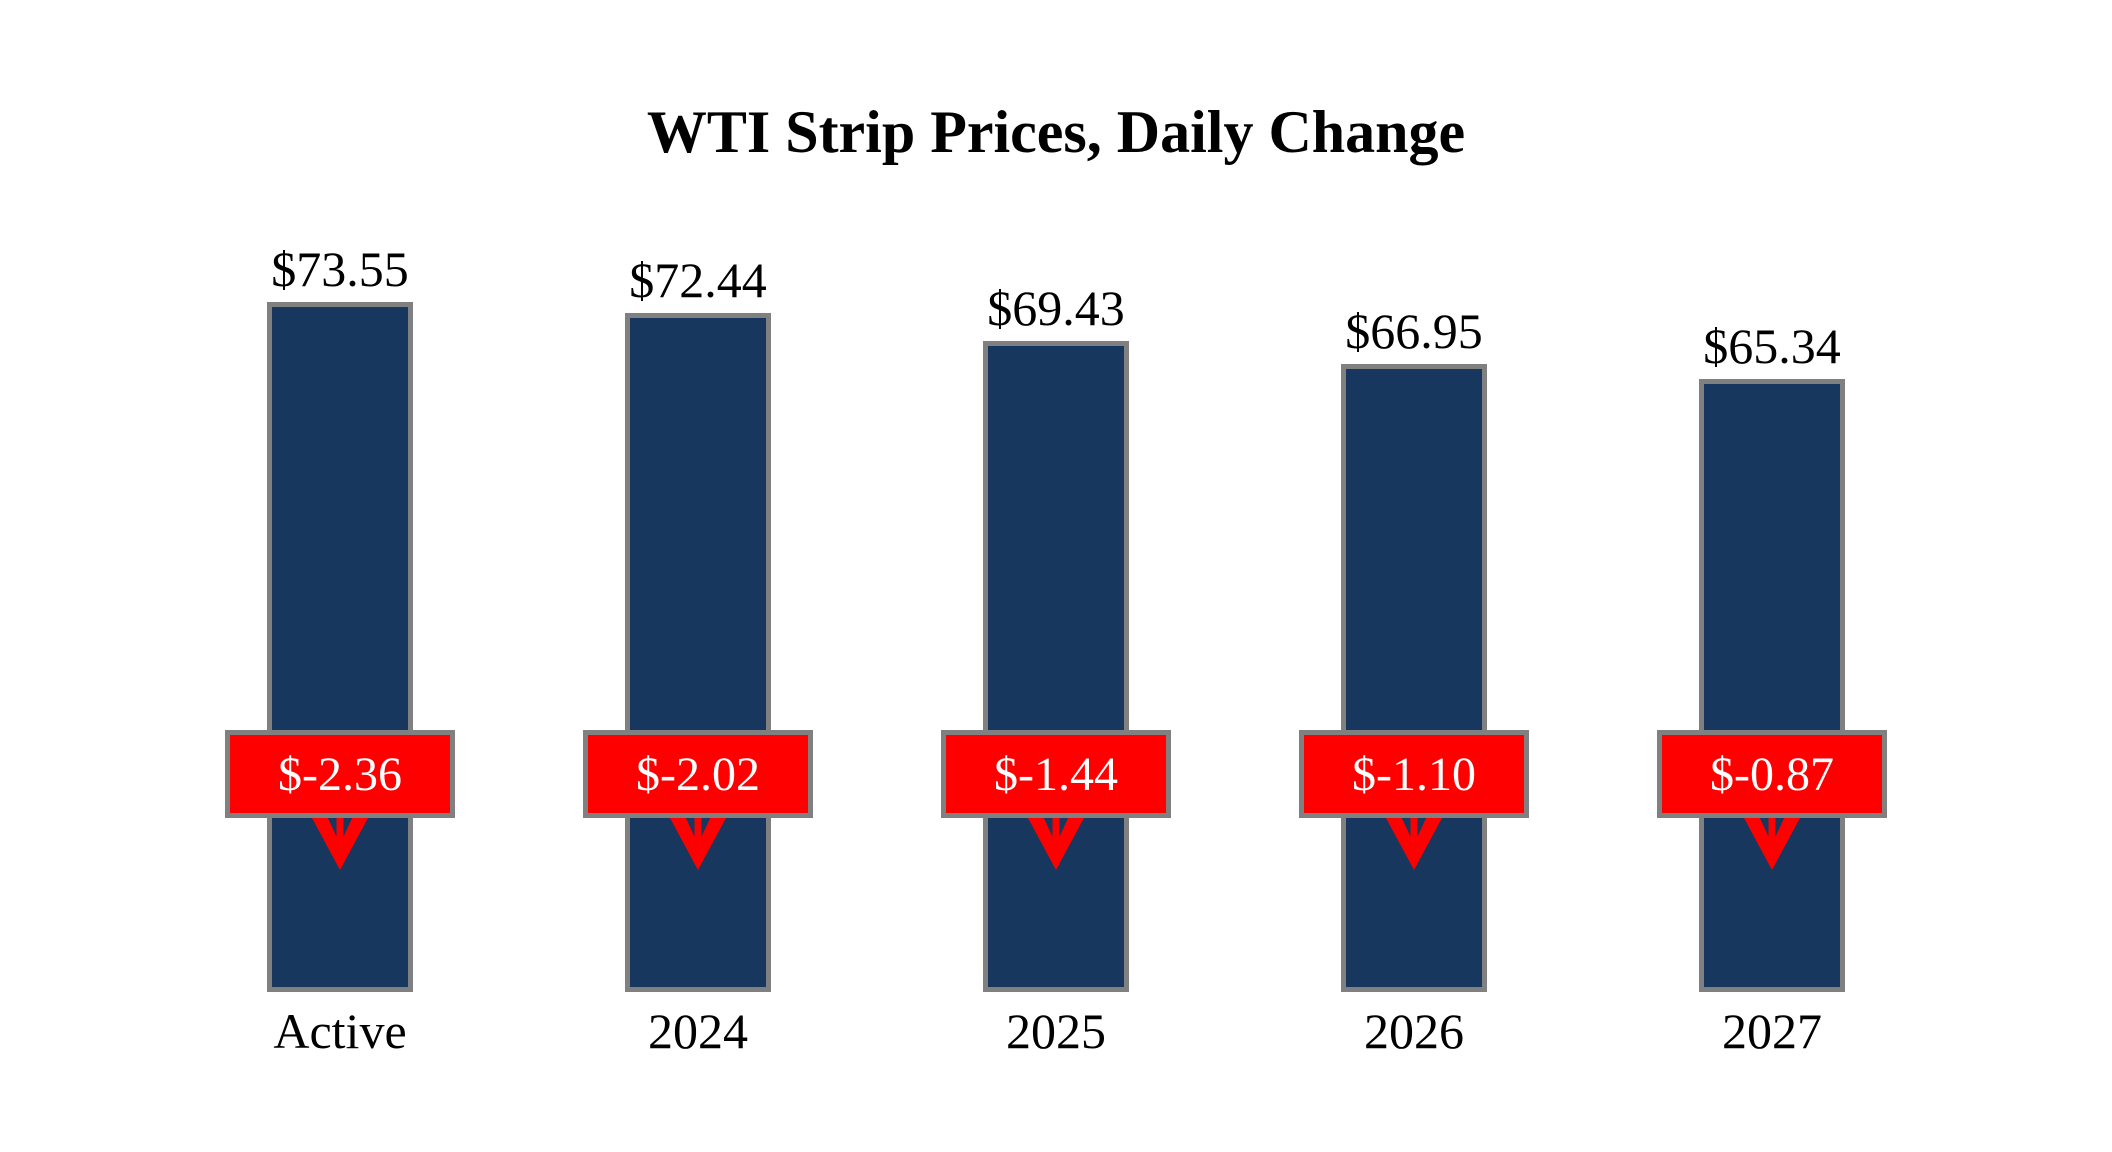  What do you see at coordinates (698, 774) in the screenshot?
I see `change-badge: $-2.02` at bounding box center [698, 774].